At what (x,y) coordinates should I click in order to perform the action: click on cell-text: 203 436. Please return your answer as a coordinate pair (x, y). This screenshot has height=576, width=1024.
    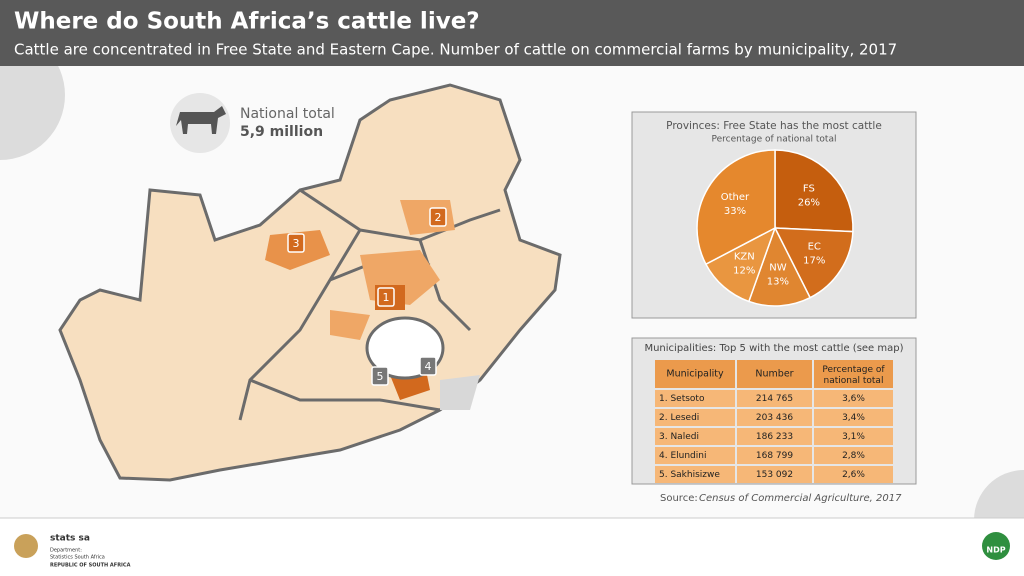
    Looking at the image, I should click on (774, 418).